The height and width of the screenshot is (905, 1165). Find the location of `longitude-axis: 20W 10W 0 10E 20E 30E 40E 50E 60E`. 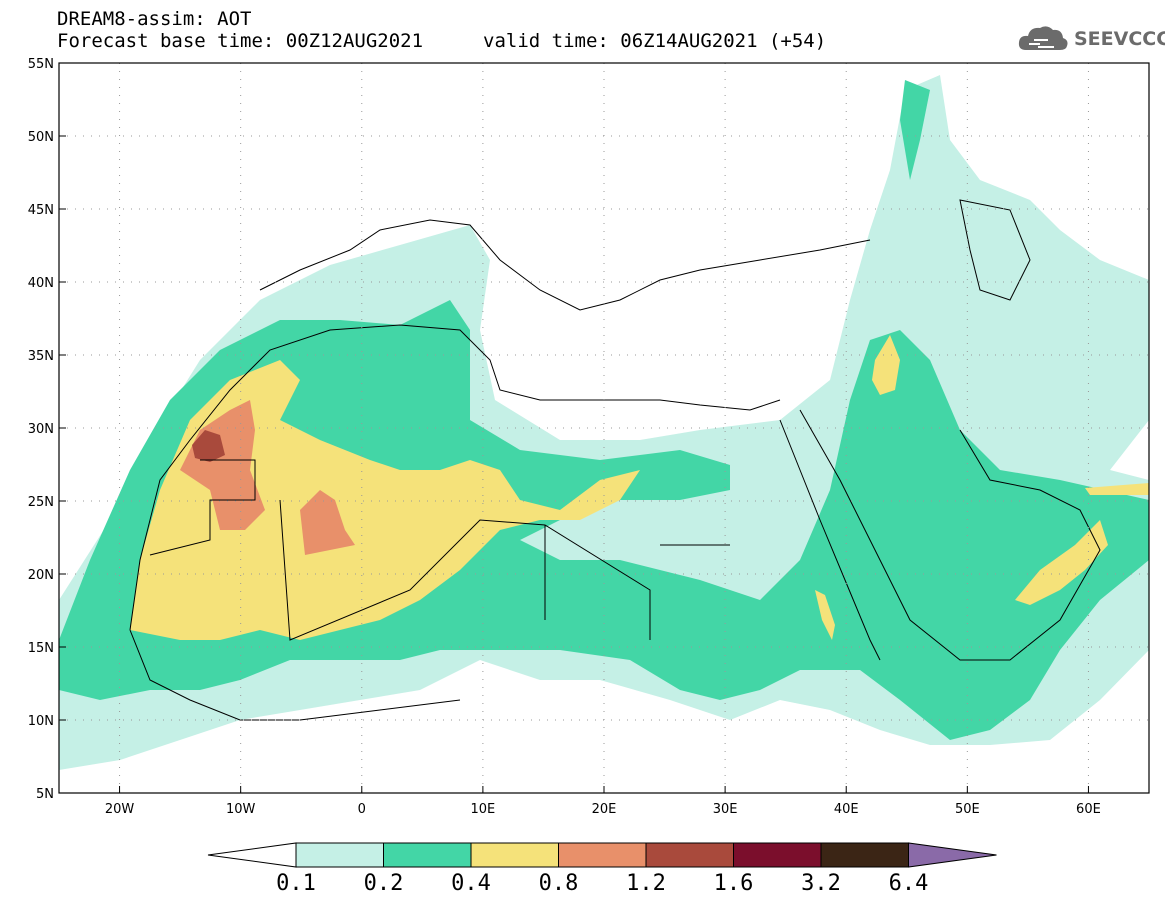

longitude-axis: 20W 10W 0 10E 20E 30E 40E 50E 60E is located at coordinates (603, 801).